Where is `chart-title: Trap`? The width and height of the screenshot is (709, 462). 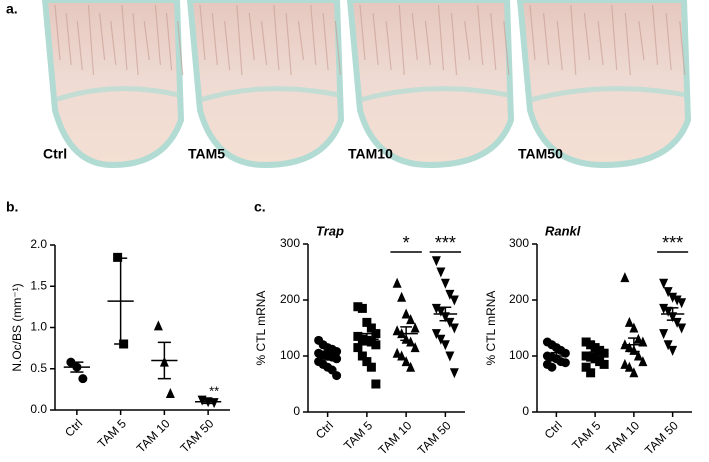
chart-title: Trap is located at coordinates (330, 230).